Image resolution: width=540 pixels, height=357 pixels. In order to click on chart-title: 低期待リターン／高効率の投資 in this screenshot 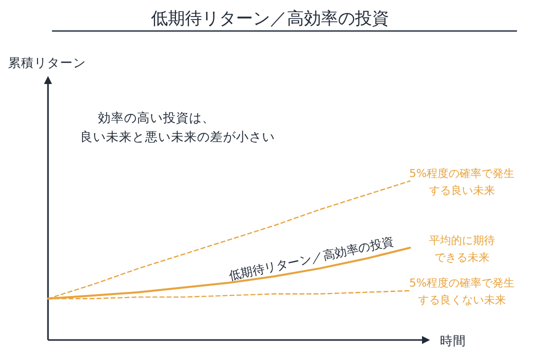, I will do `click(270, 19)`.